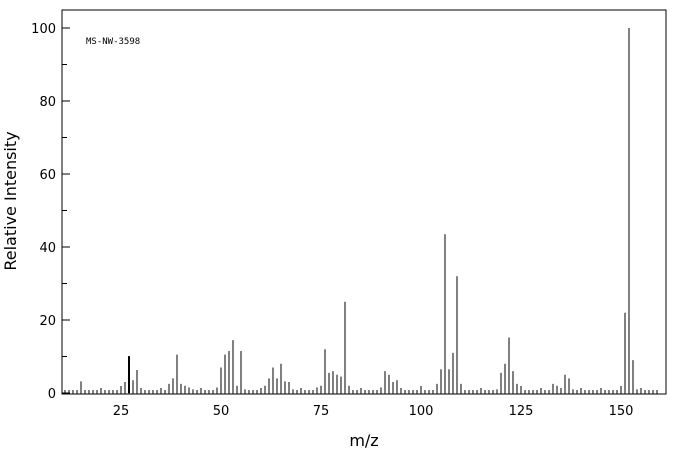  What do you see at coordinates (47, 321) in the screenshot?
I see `y-tick-label: 20` at bounding box center [47, 321].